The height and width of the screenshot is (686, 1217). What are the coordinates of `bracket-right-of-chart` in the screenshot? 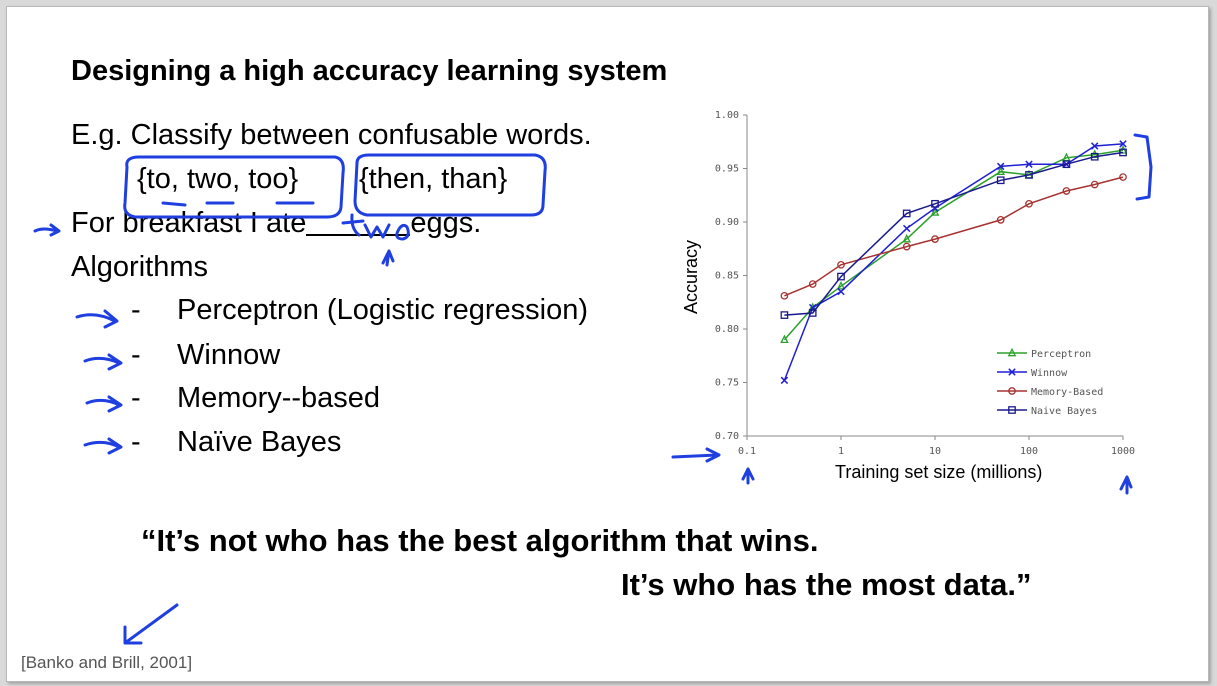 It's located at (1143, 167).